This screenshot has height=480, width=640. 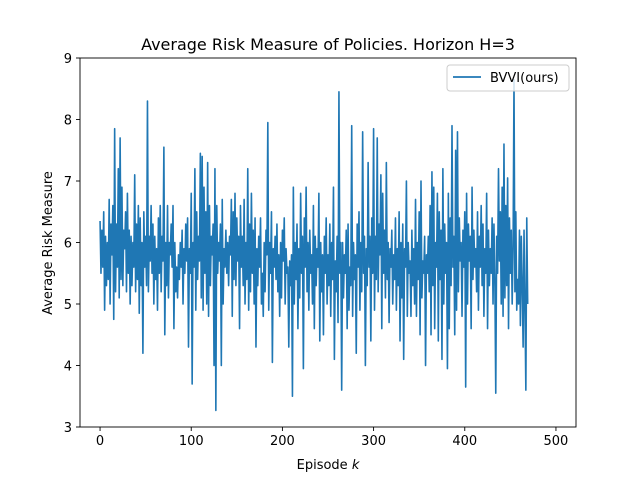 What do you see at coordinates (524, 78) in the screenshot?
I see `legend-label-bvvi: BVVI(ours)` at bounding box center [524, 78].